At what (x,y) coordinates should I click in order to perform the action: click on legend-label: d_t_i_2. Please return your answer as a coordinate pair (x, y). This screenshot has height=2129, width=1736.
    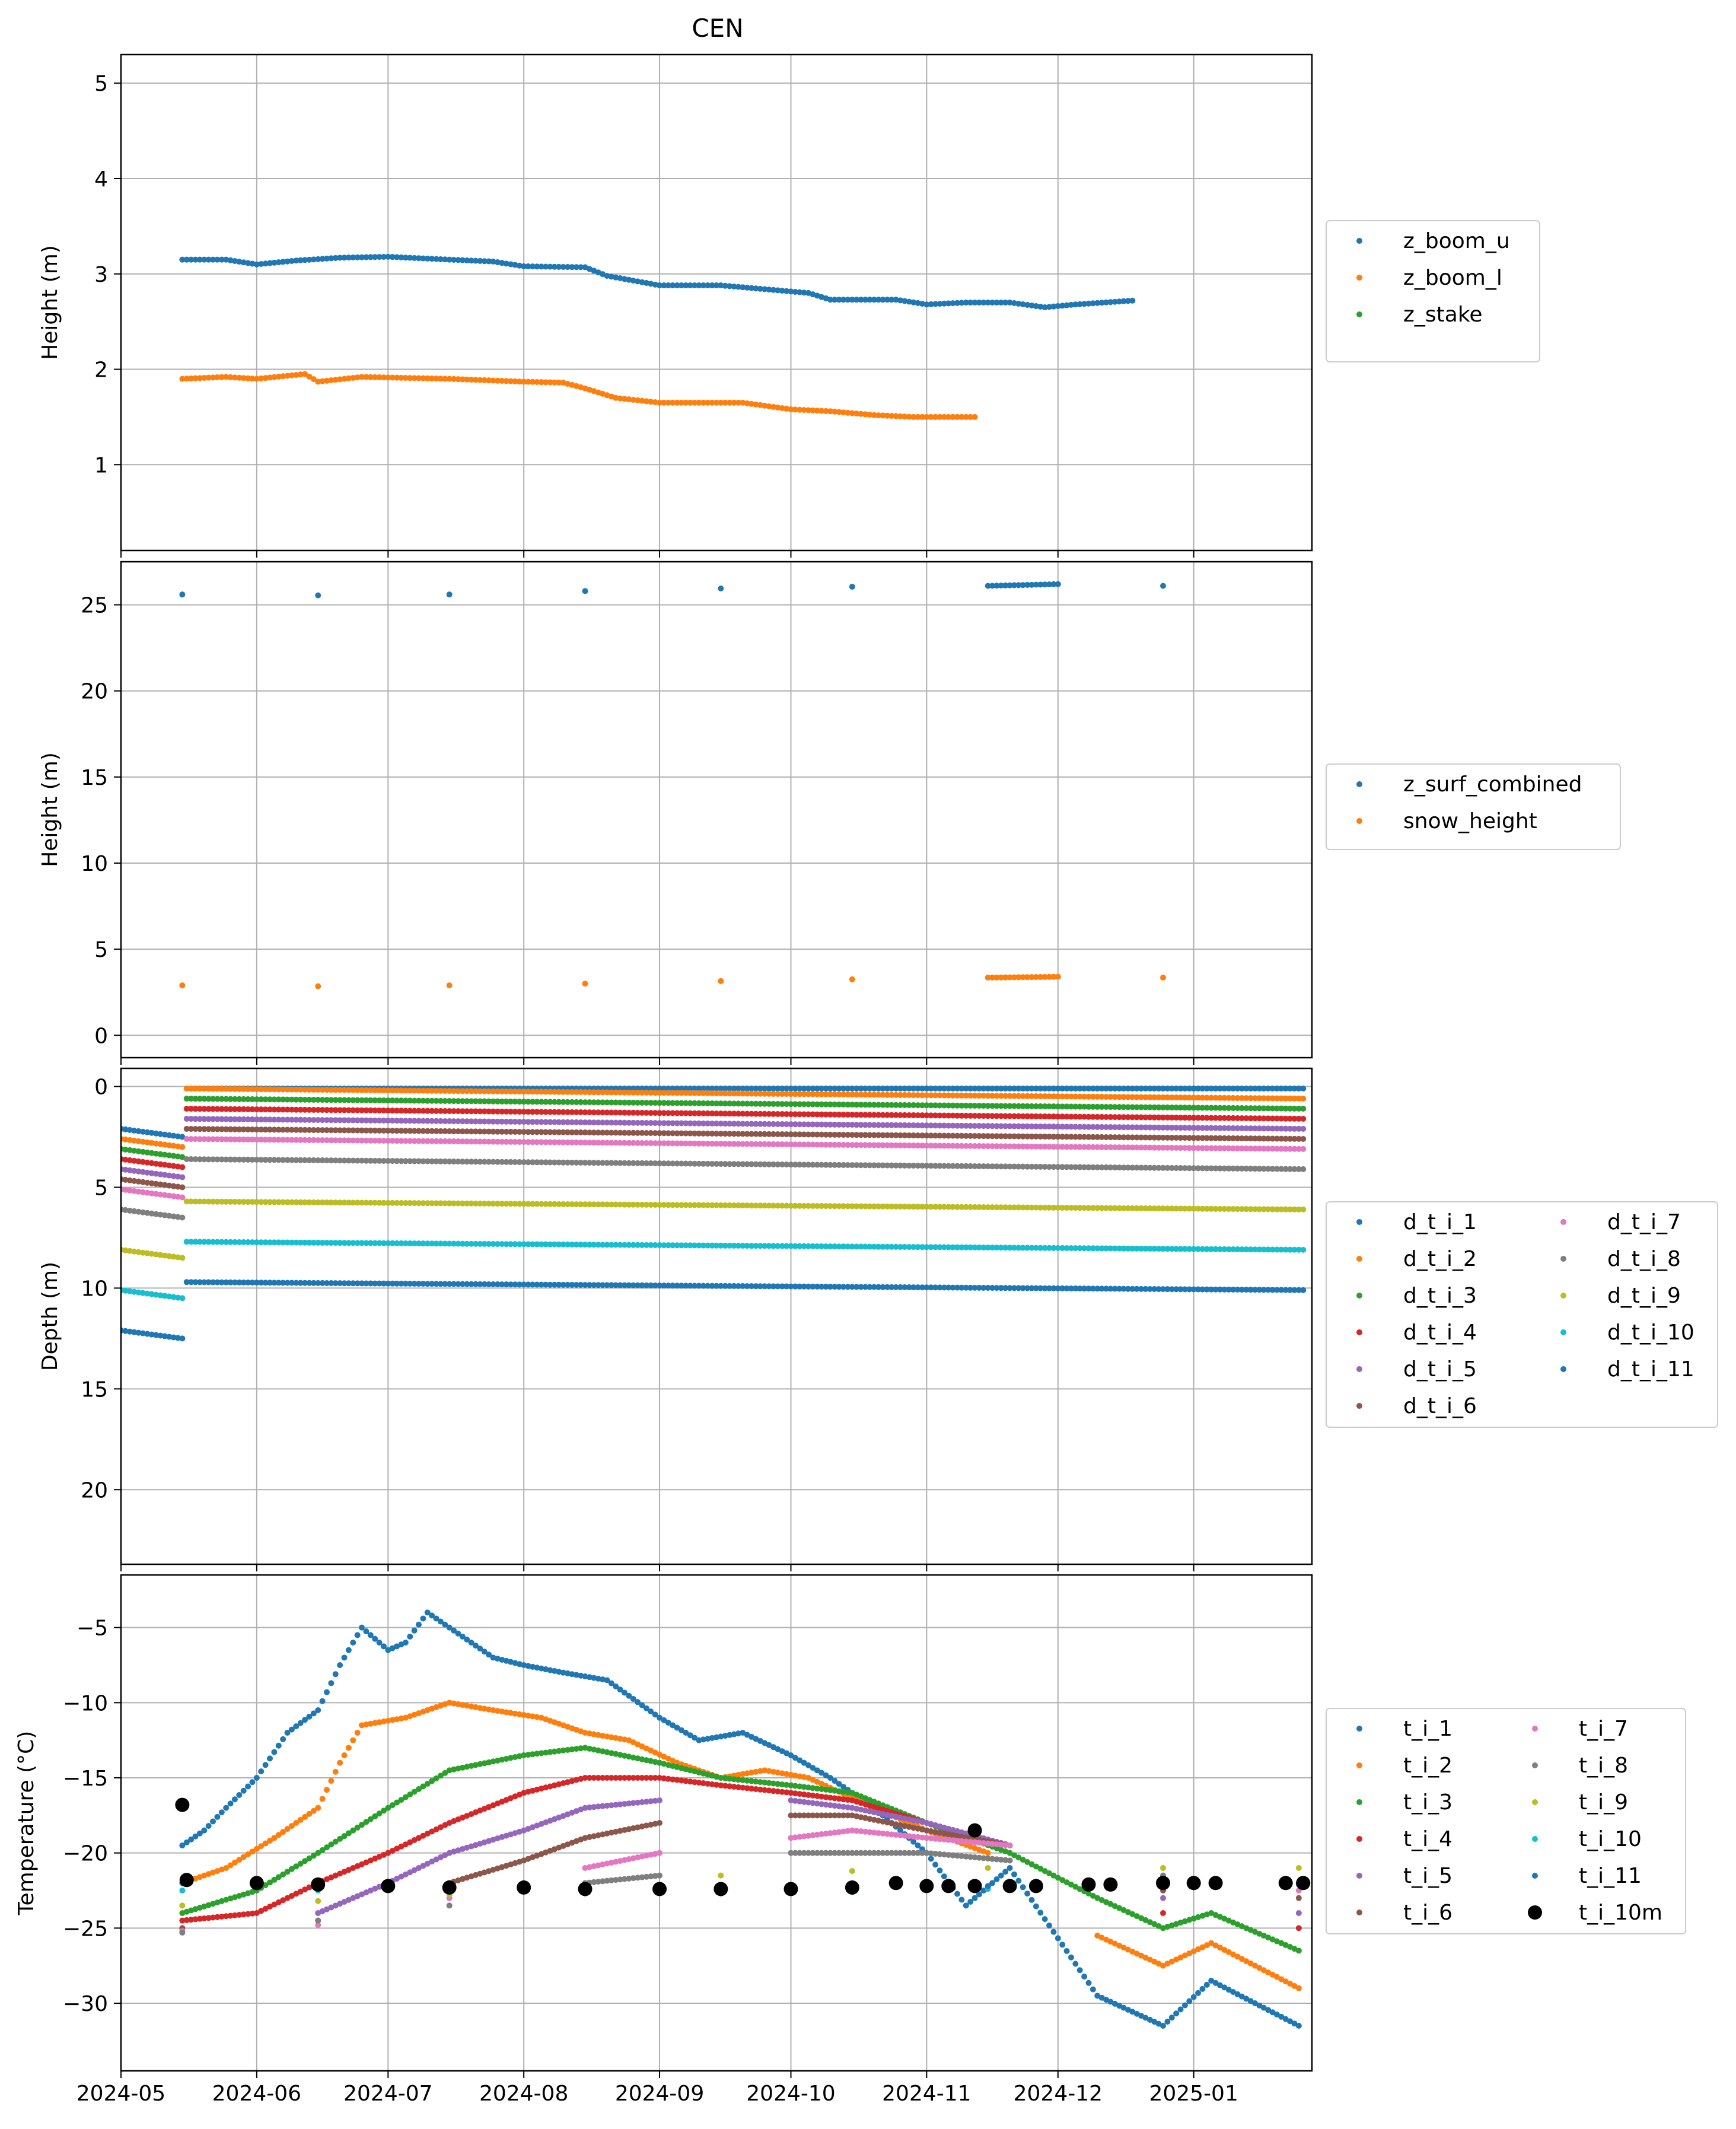
    Looking at the image, I should click on (1440, 1259).